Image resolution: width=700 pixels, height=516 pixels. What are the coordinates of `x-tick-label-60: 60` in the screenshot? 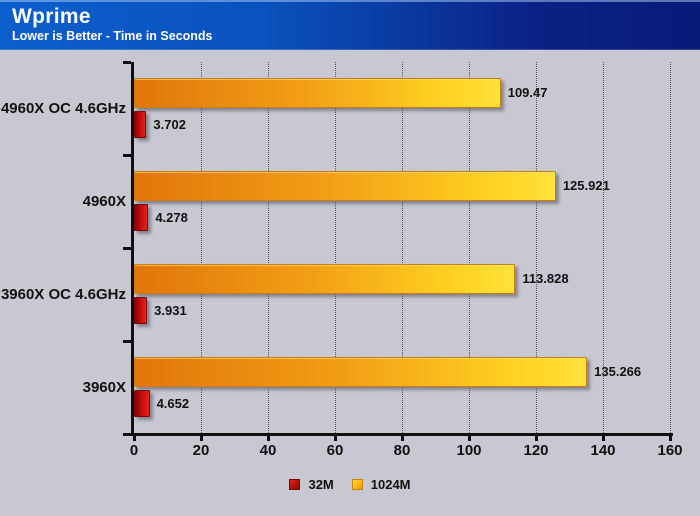 It's located at (335, 450).